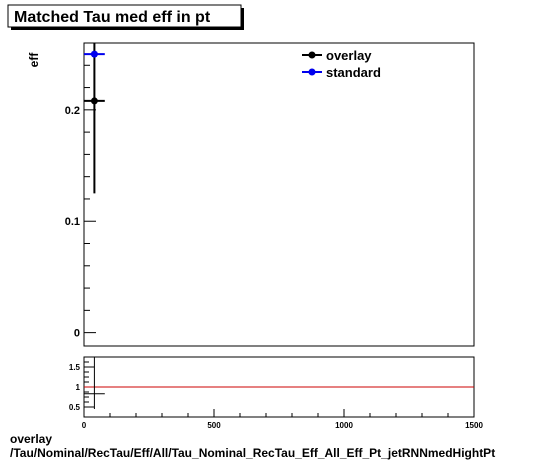  Describe the element at coordinates (353, 72) in the screenshot. I see `legend-label-standard: standard` at that location.